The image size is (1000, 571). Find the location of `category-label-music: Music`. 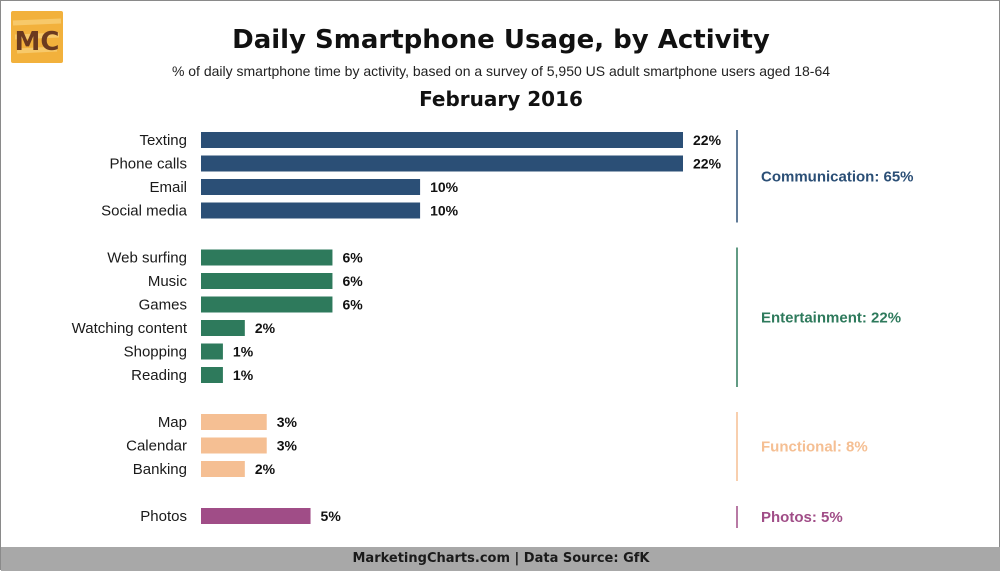

category-label-music: Music is located at coordinates (168, 281).